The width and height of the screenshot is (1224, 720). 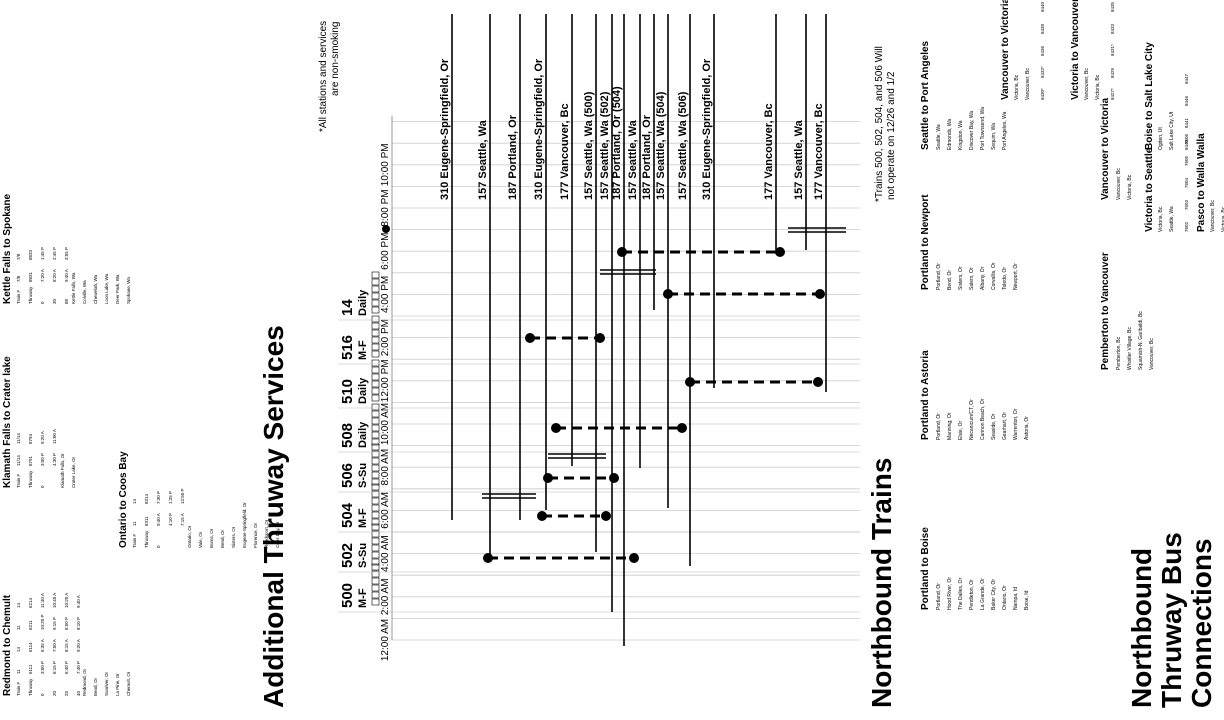 I want to click on destination-label: 187 Portland, Or (504), so click(x=617, y=143).